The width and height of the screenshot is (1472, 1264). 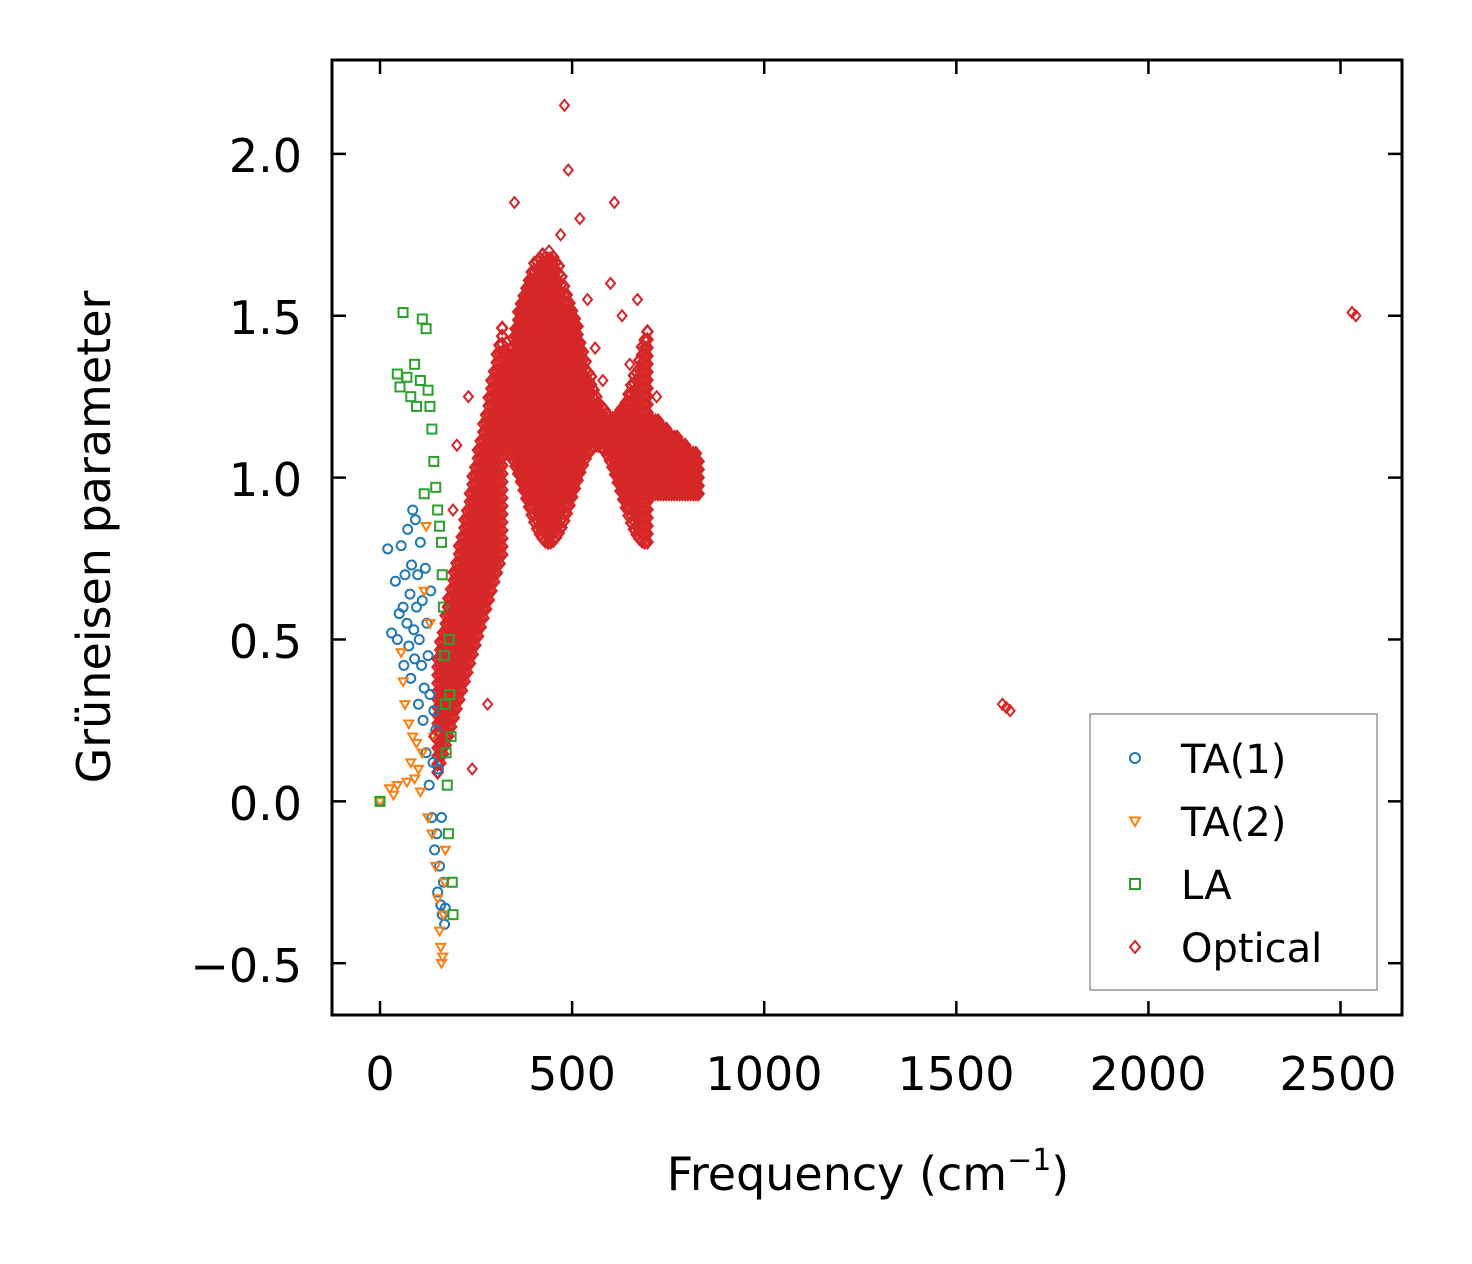 What do you see at coordinates (568, 513) in the screenshot?
I see `optical-dense-cloud` at bounding box center [568, 513].